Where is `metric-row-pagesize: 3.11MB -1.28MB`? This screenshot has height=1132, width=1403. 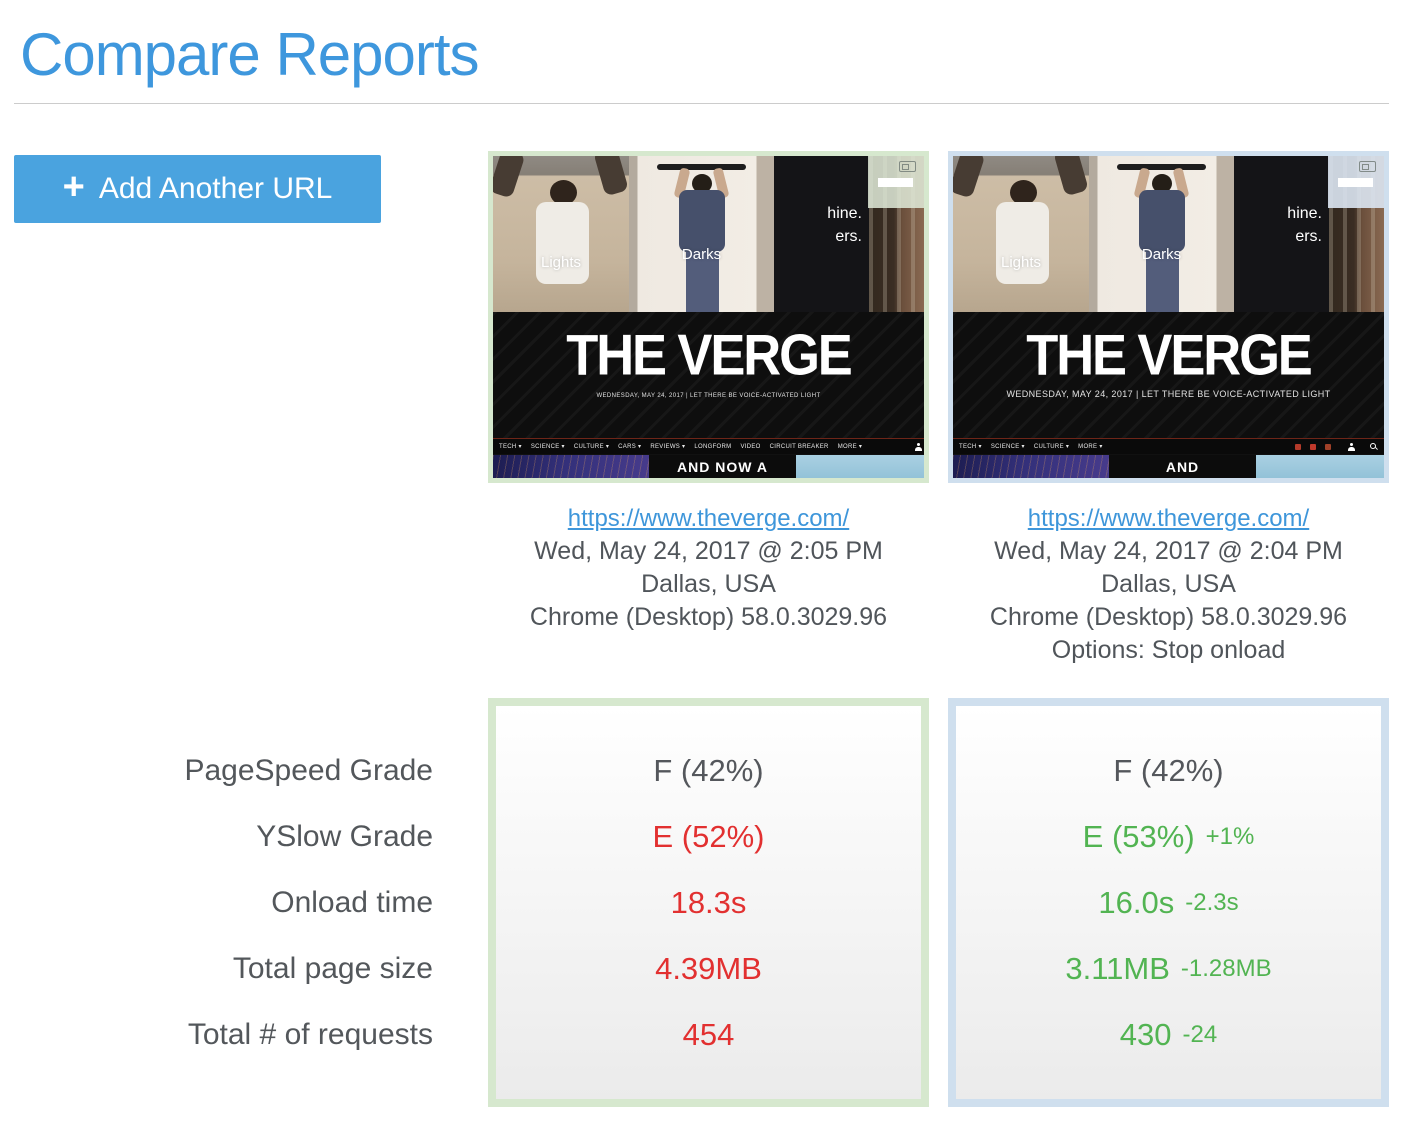 metric-row-pagesize: 3.11MB -1.28MB is located at coordinates (1168, 969).